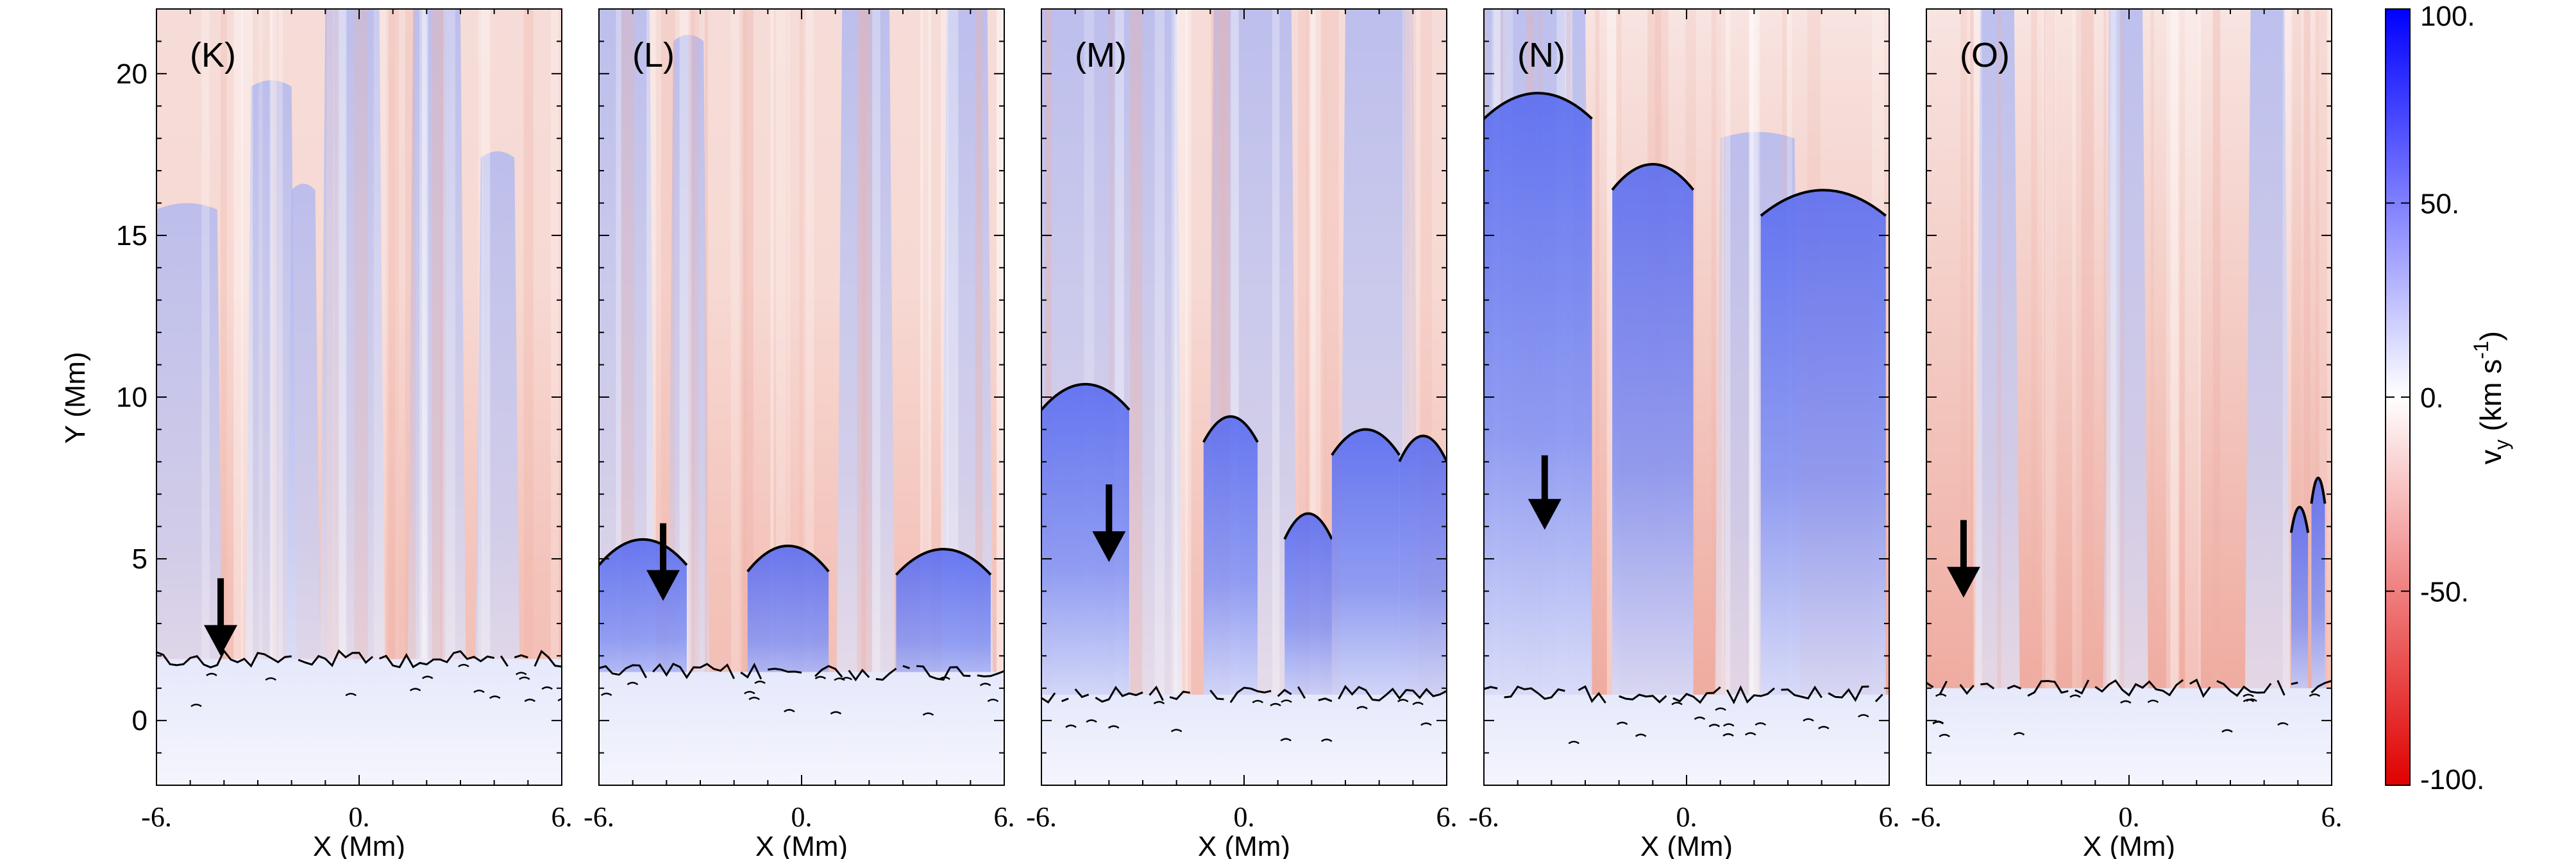 The height and width of the screenshot is (859, 2576). I want to click on y-tick-label: 20, so click(131, 74).